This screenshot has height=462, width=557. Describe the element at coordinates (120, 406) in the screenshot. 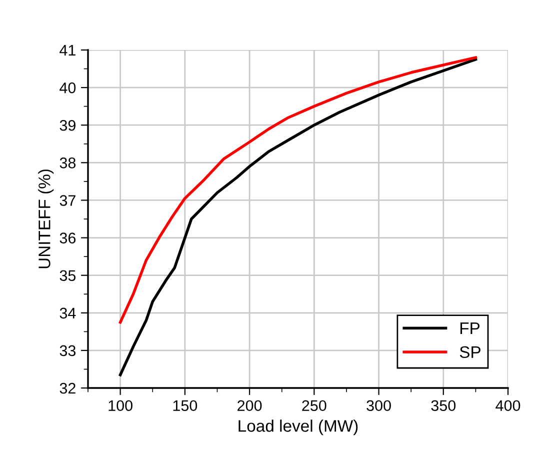

I see `x-tick-label: 100` at that location.